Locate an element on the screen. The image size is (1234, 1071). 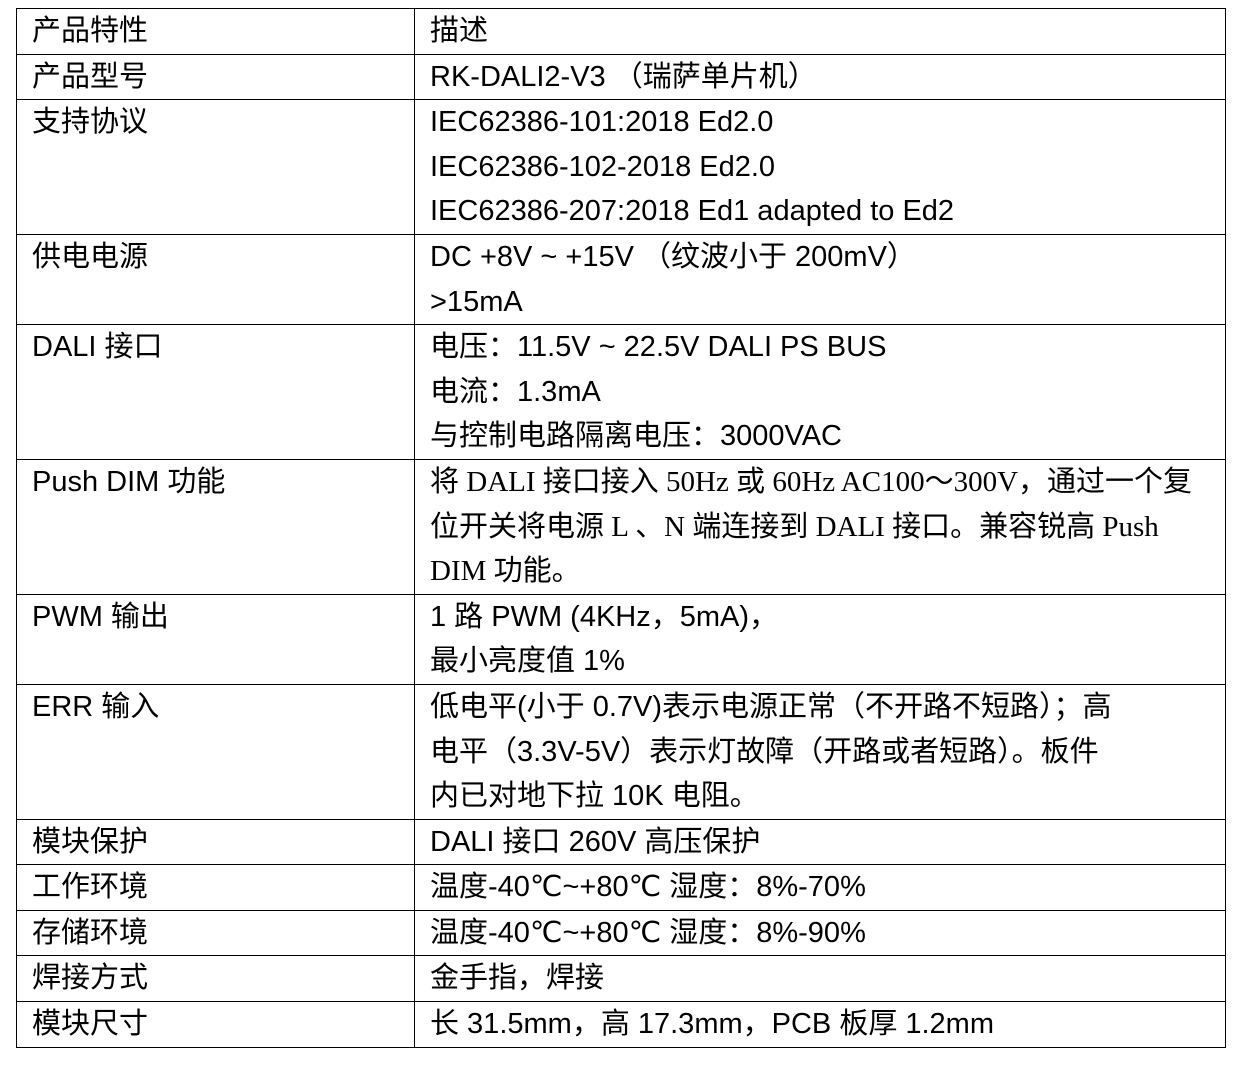
property-description: 温度-40℃~+80℃ 湿度：8%-70% is located at coordinates (820, 887).